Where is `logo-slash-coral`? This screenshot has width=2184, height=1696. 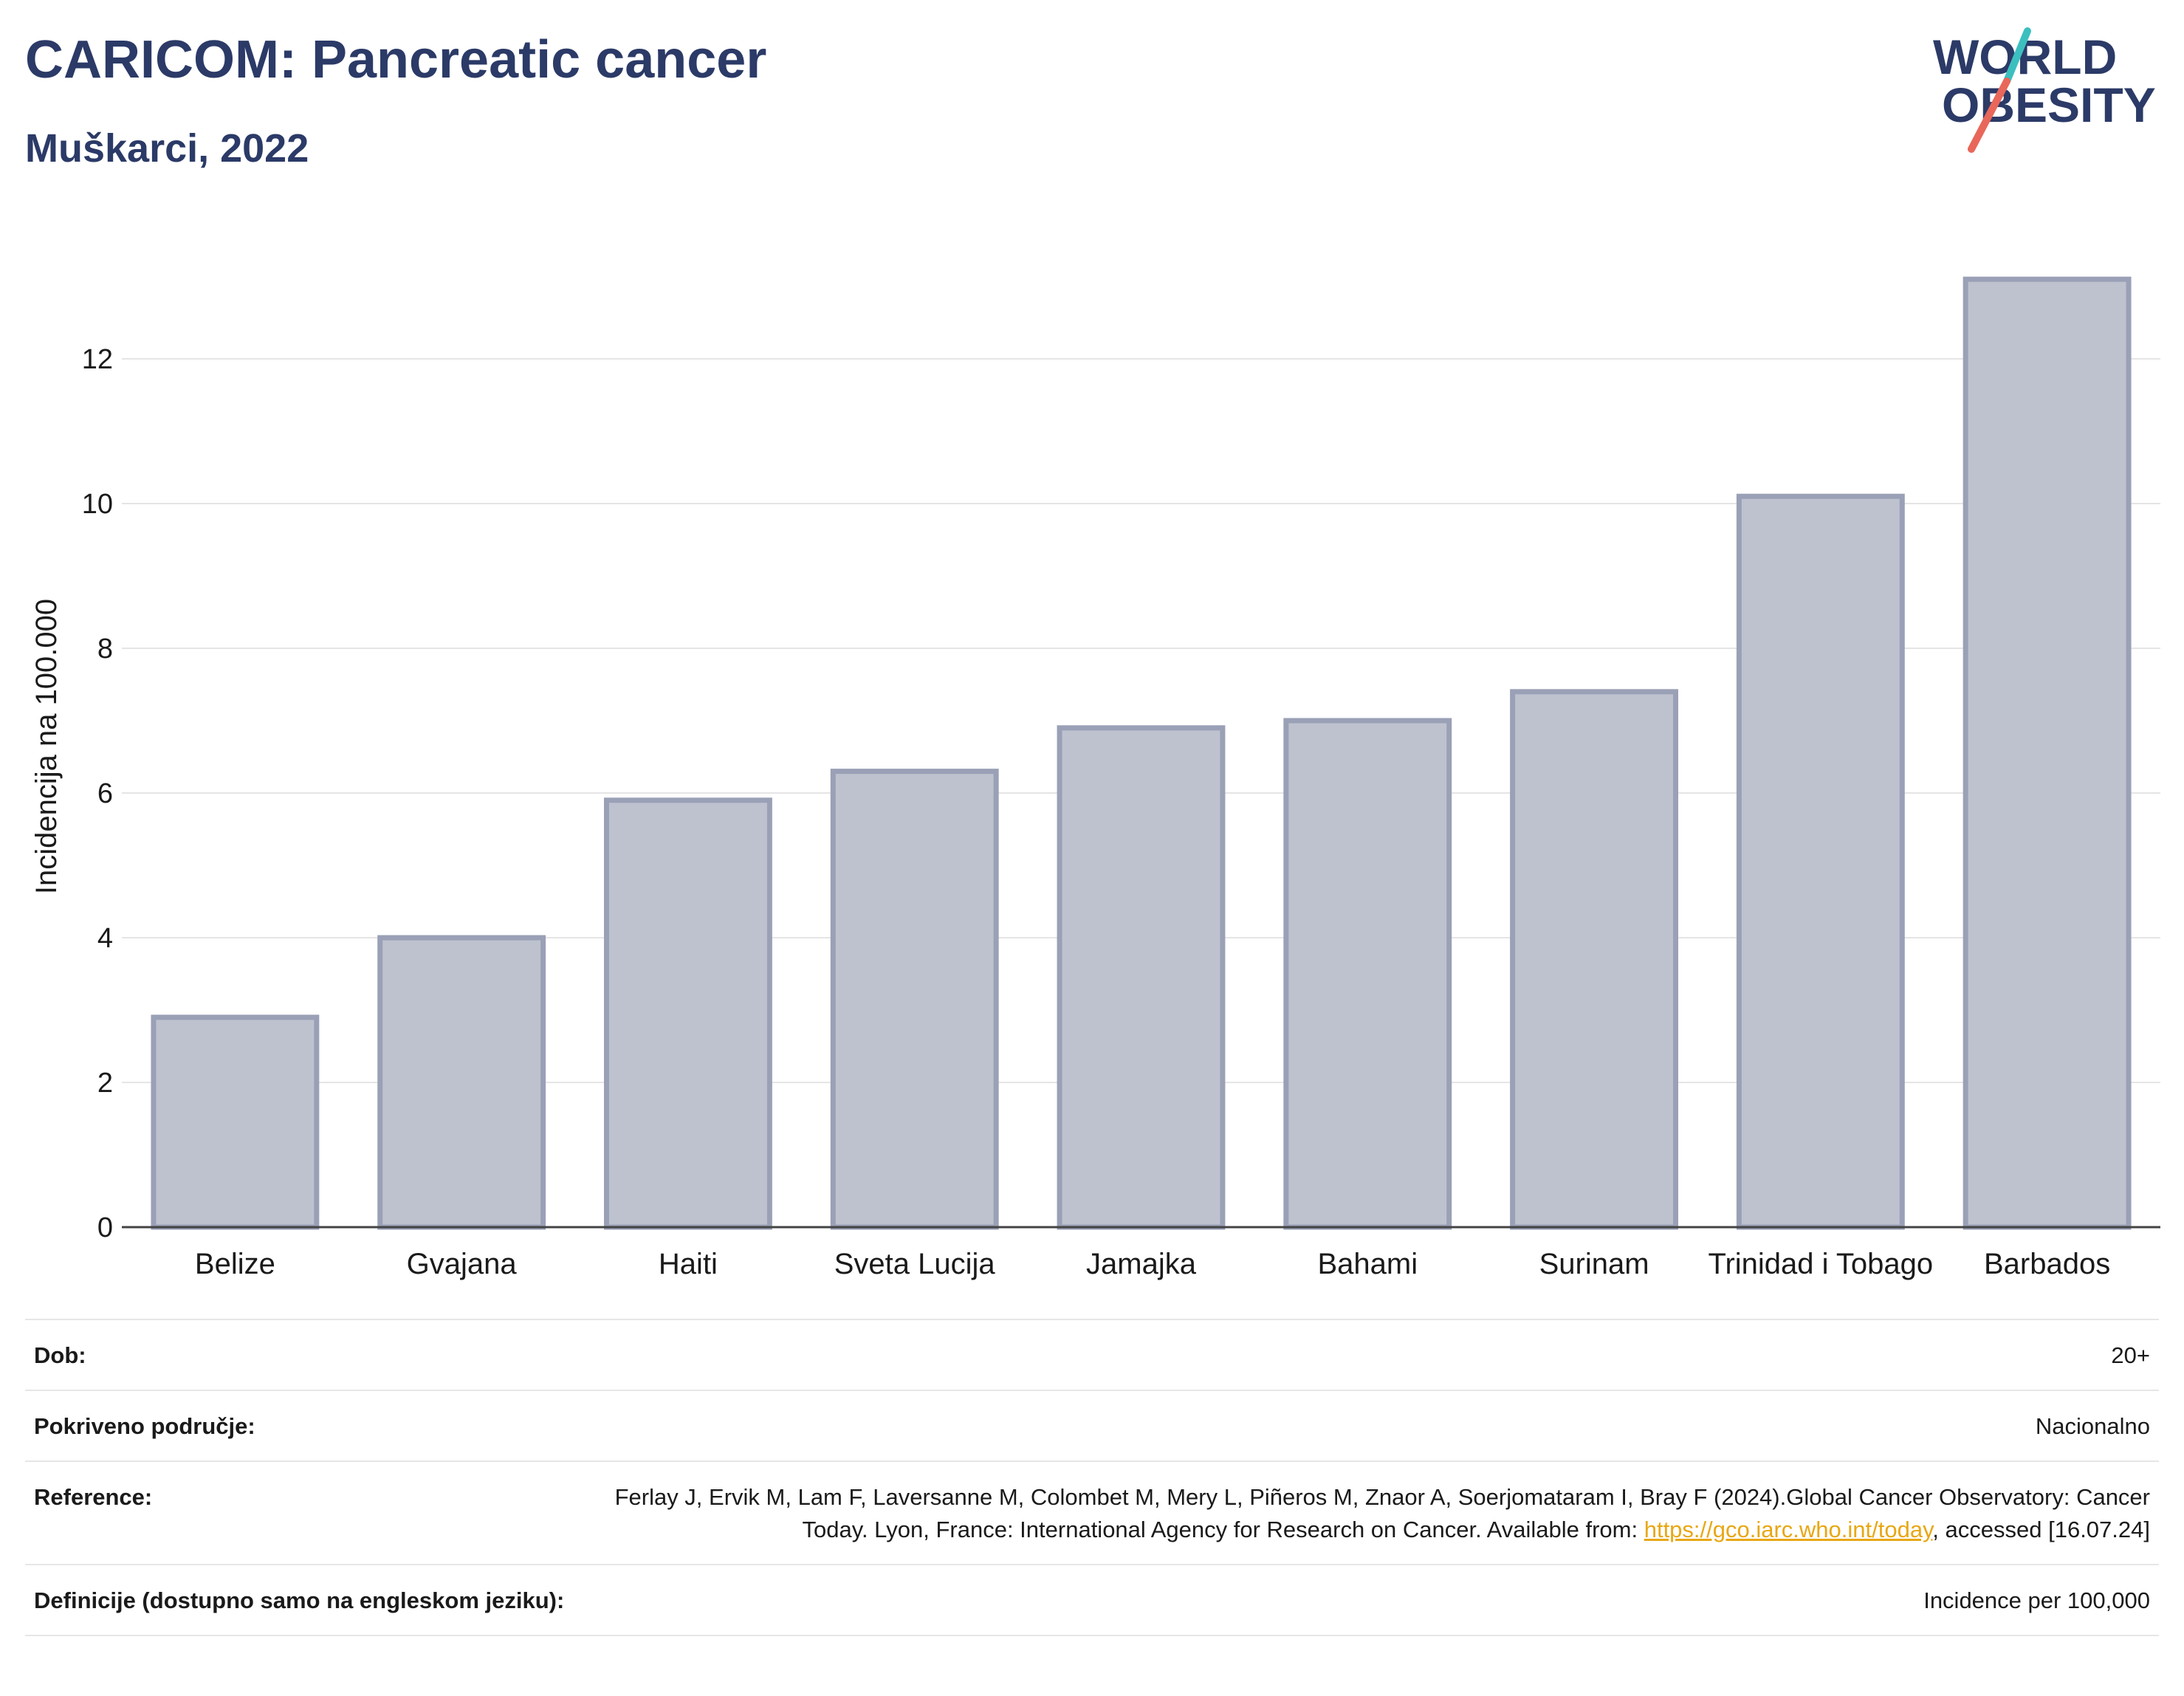
logo-slash-coral is located at coordinates (1989, 116).